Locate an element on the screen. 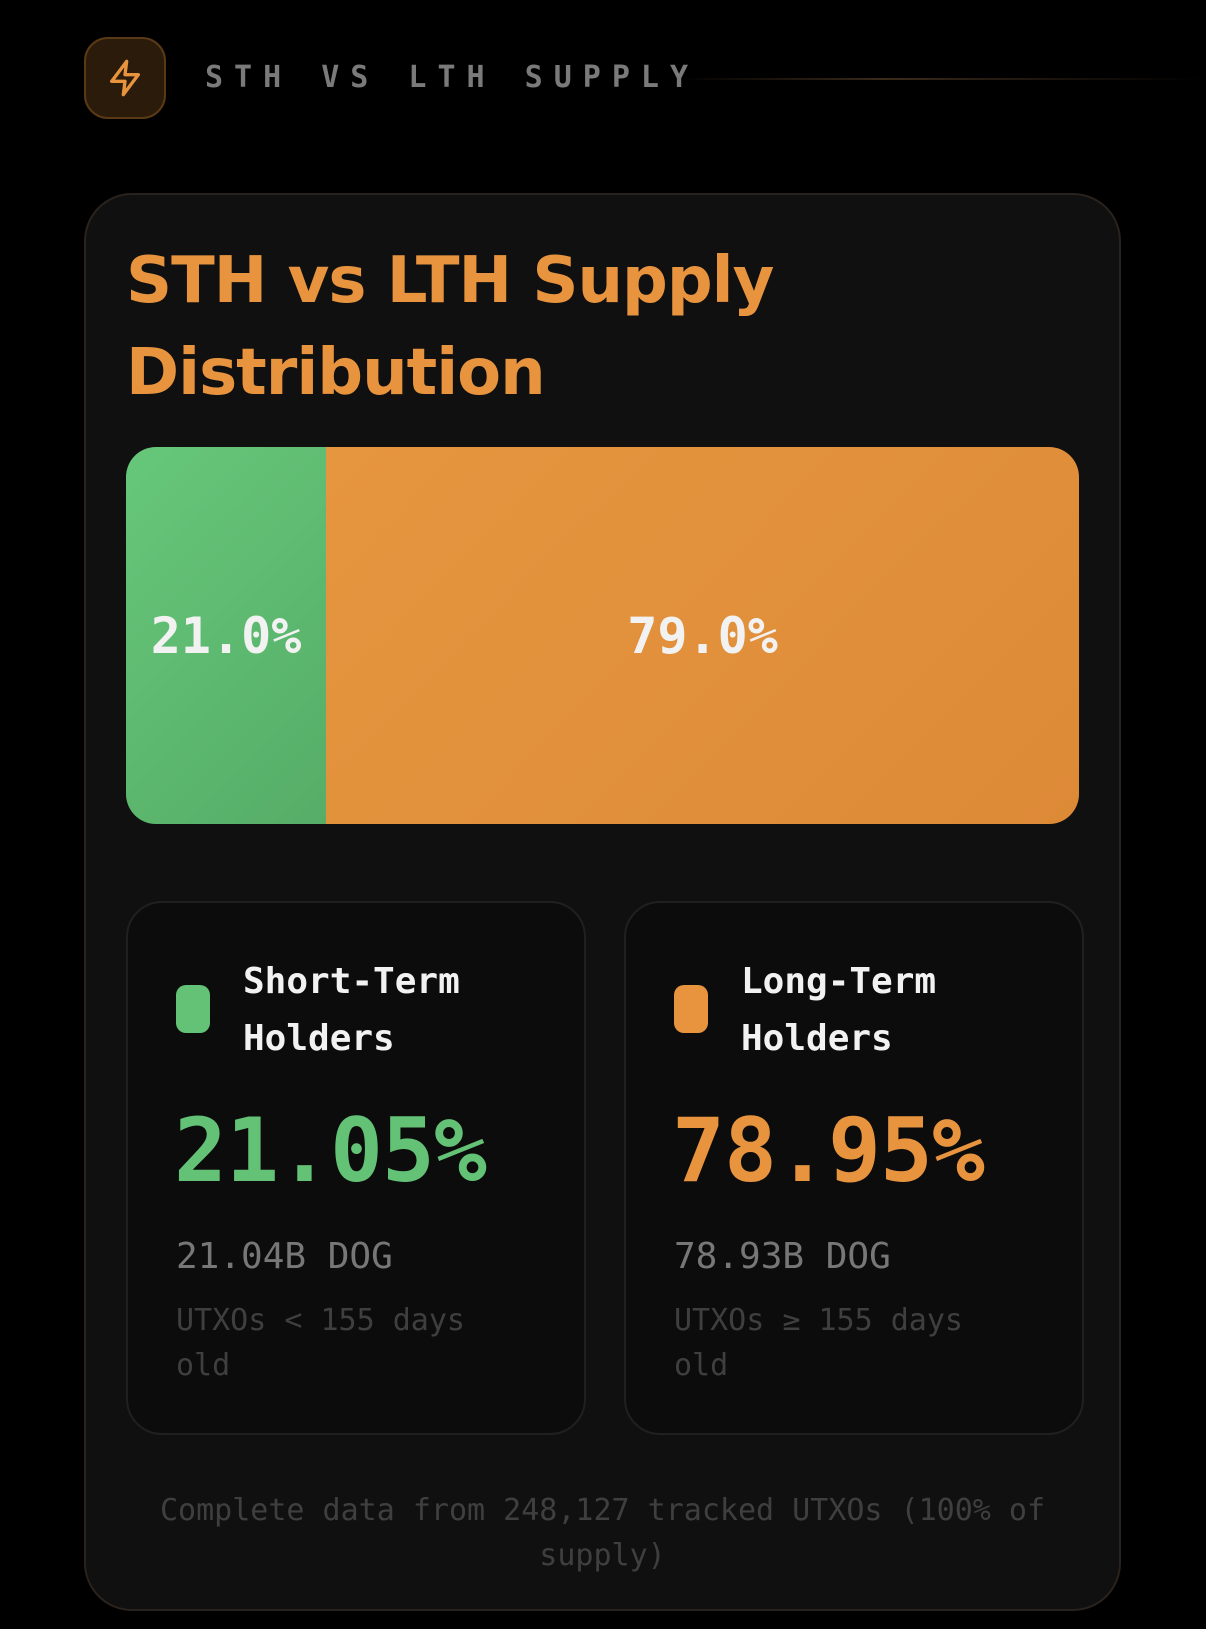  lightning-bolt-icon is located at coordinates (125, 78).